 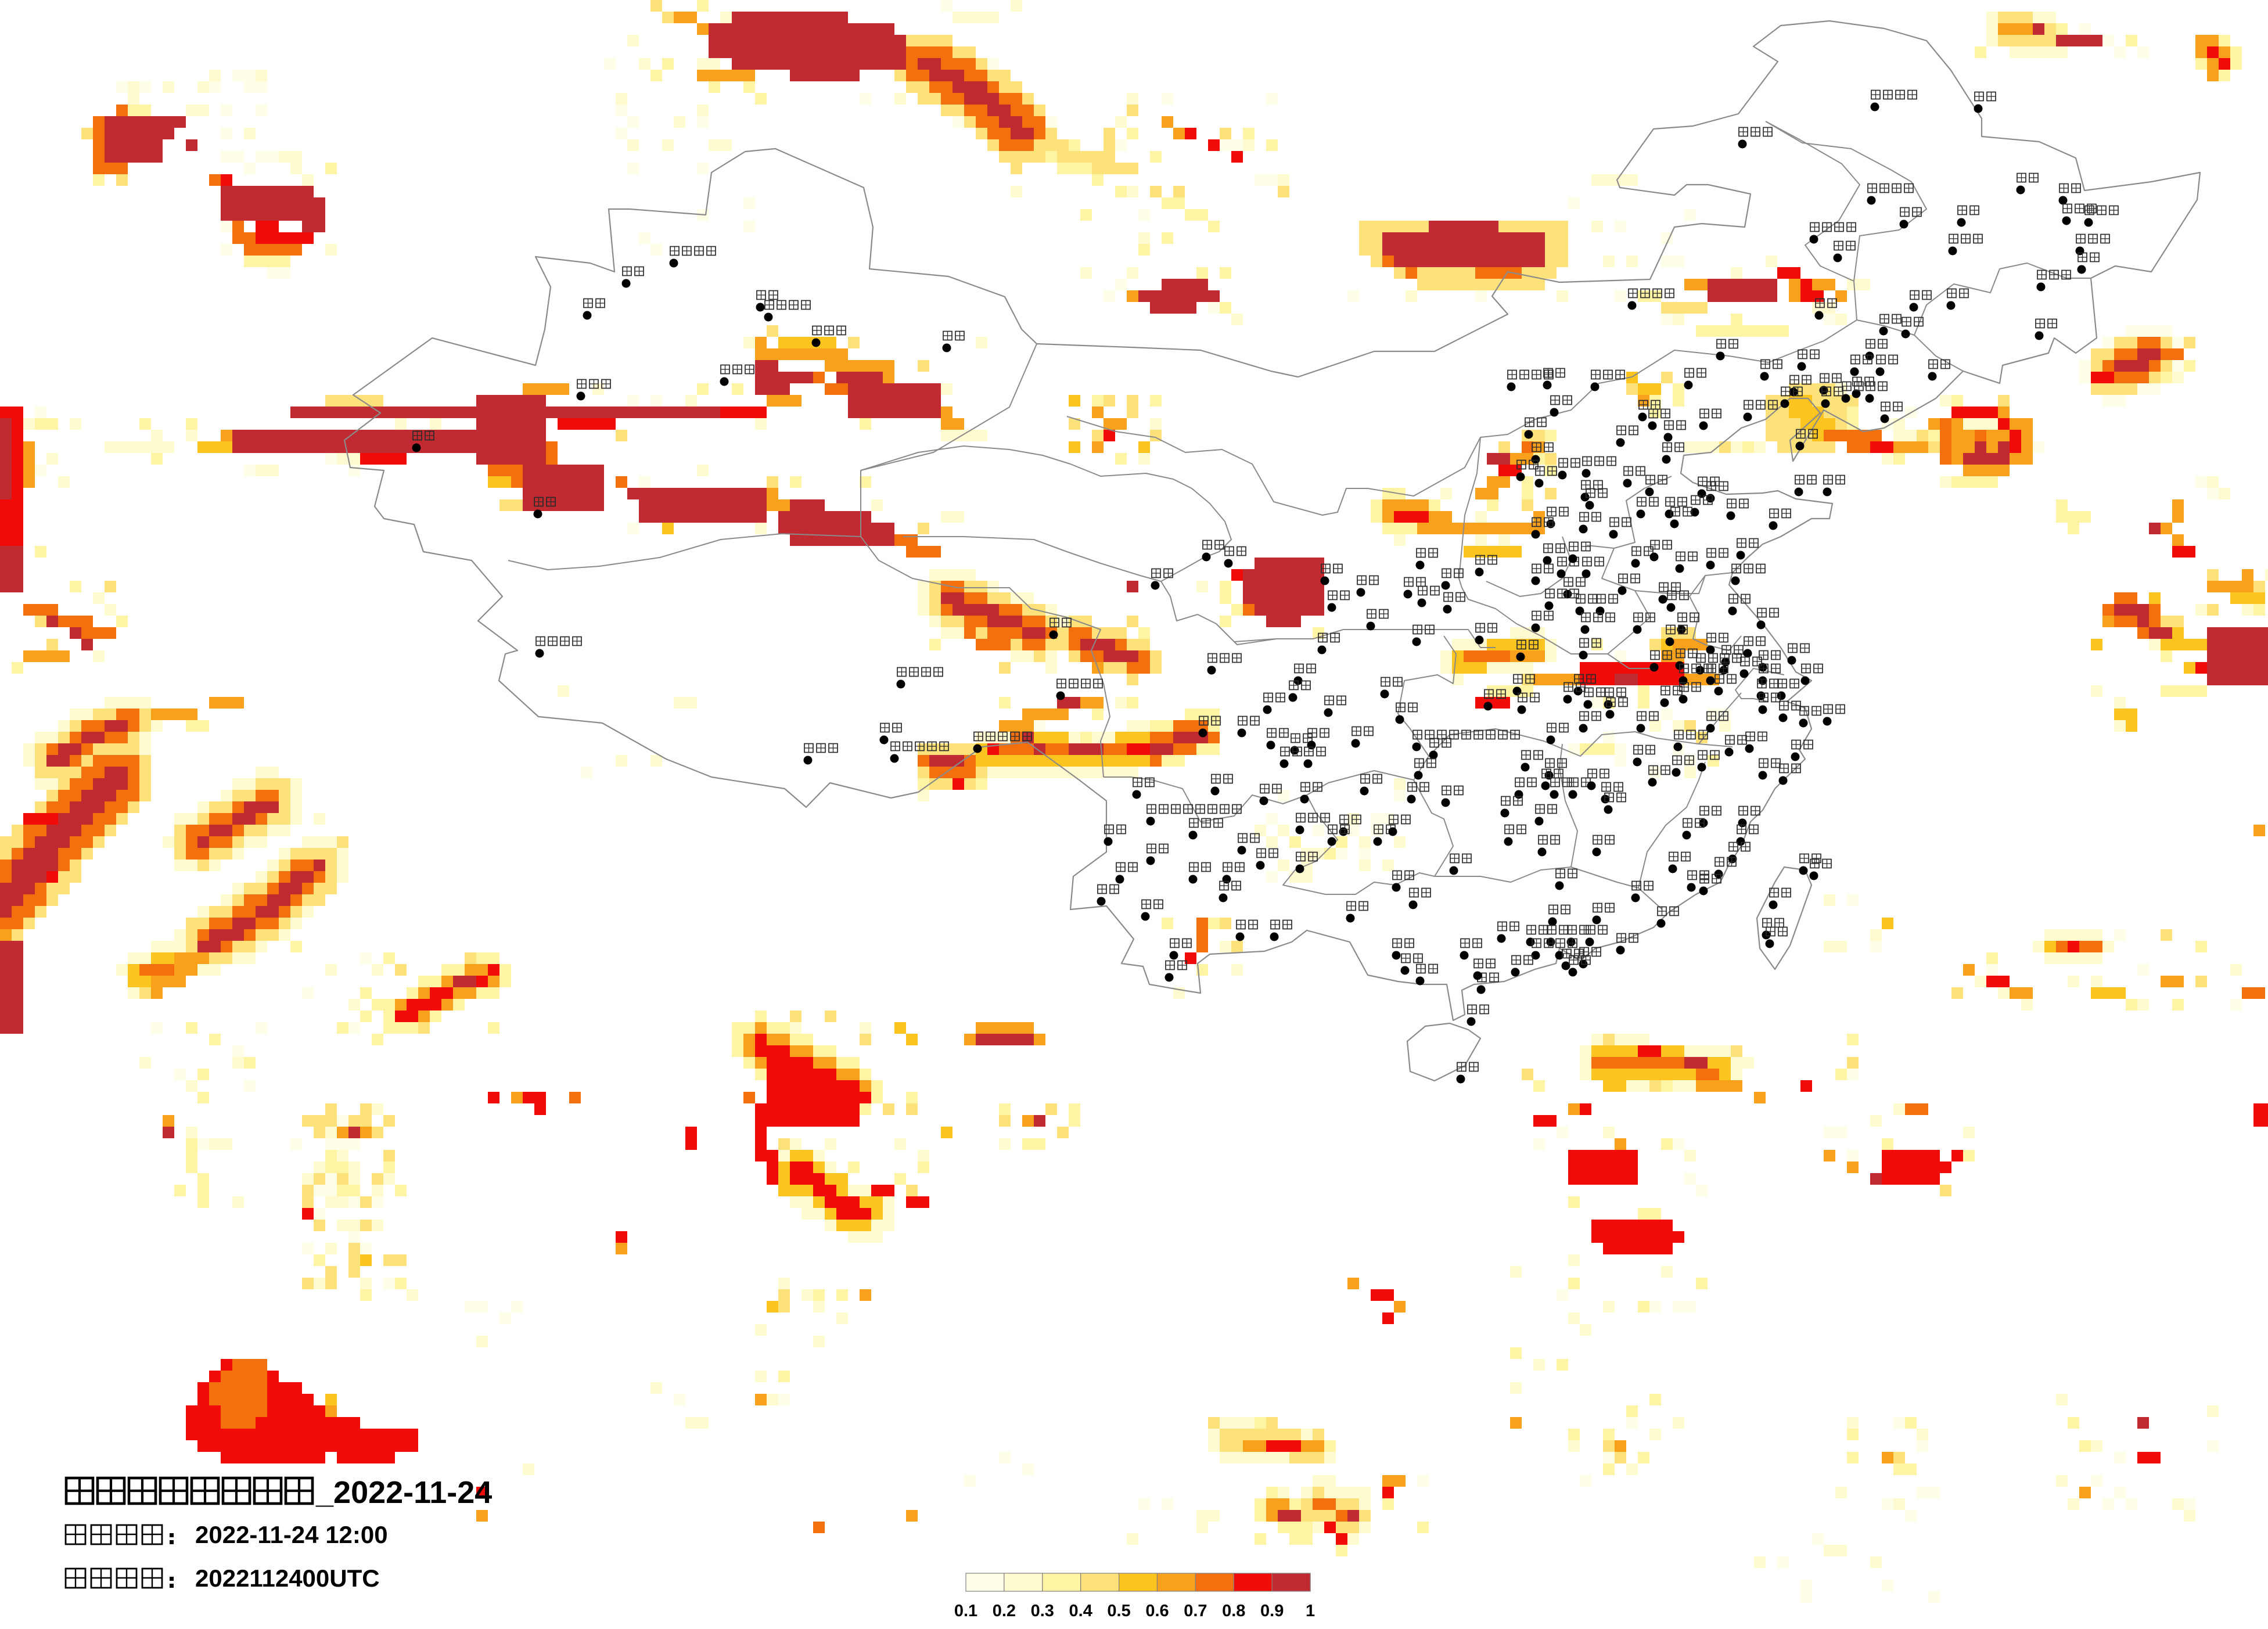 I want to click on svg-text: 0.7, so click(x=1195, y=1611).